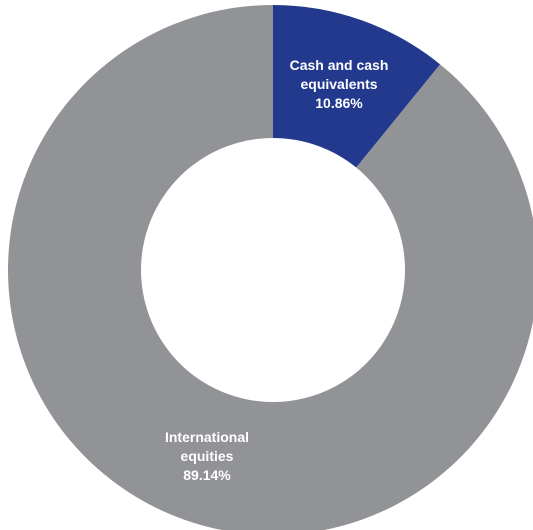 The height and width of the screenshot is (530, 533). I want to click on slice-label-line: equities, so click(207, 456).